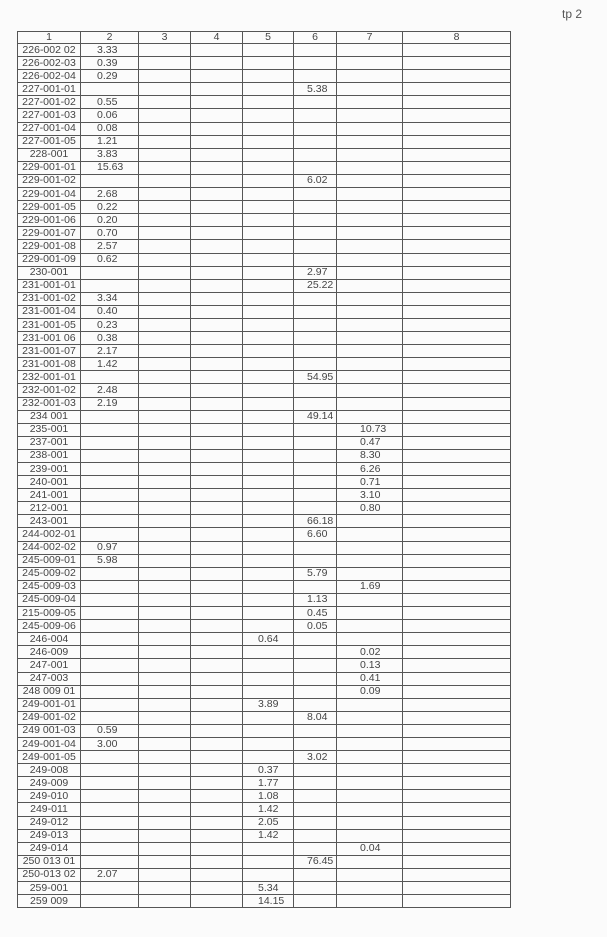 This screenshot has height=937, width=607. I want to click on row-code: 229-001-07, so click(49, 233).